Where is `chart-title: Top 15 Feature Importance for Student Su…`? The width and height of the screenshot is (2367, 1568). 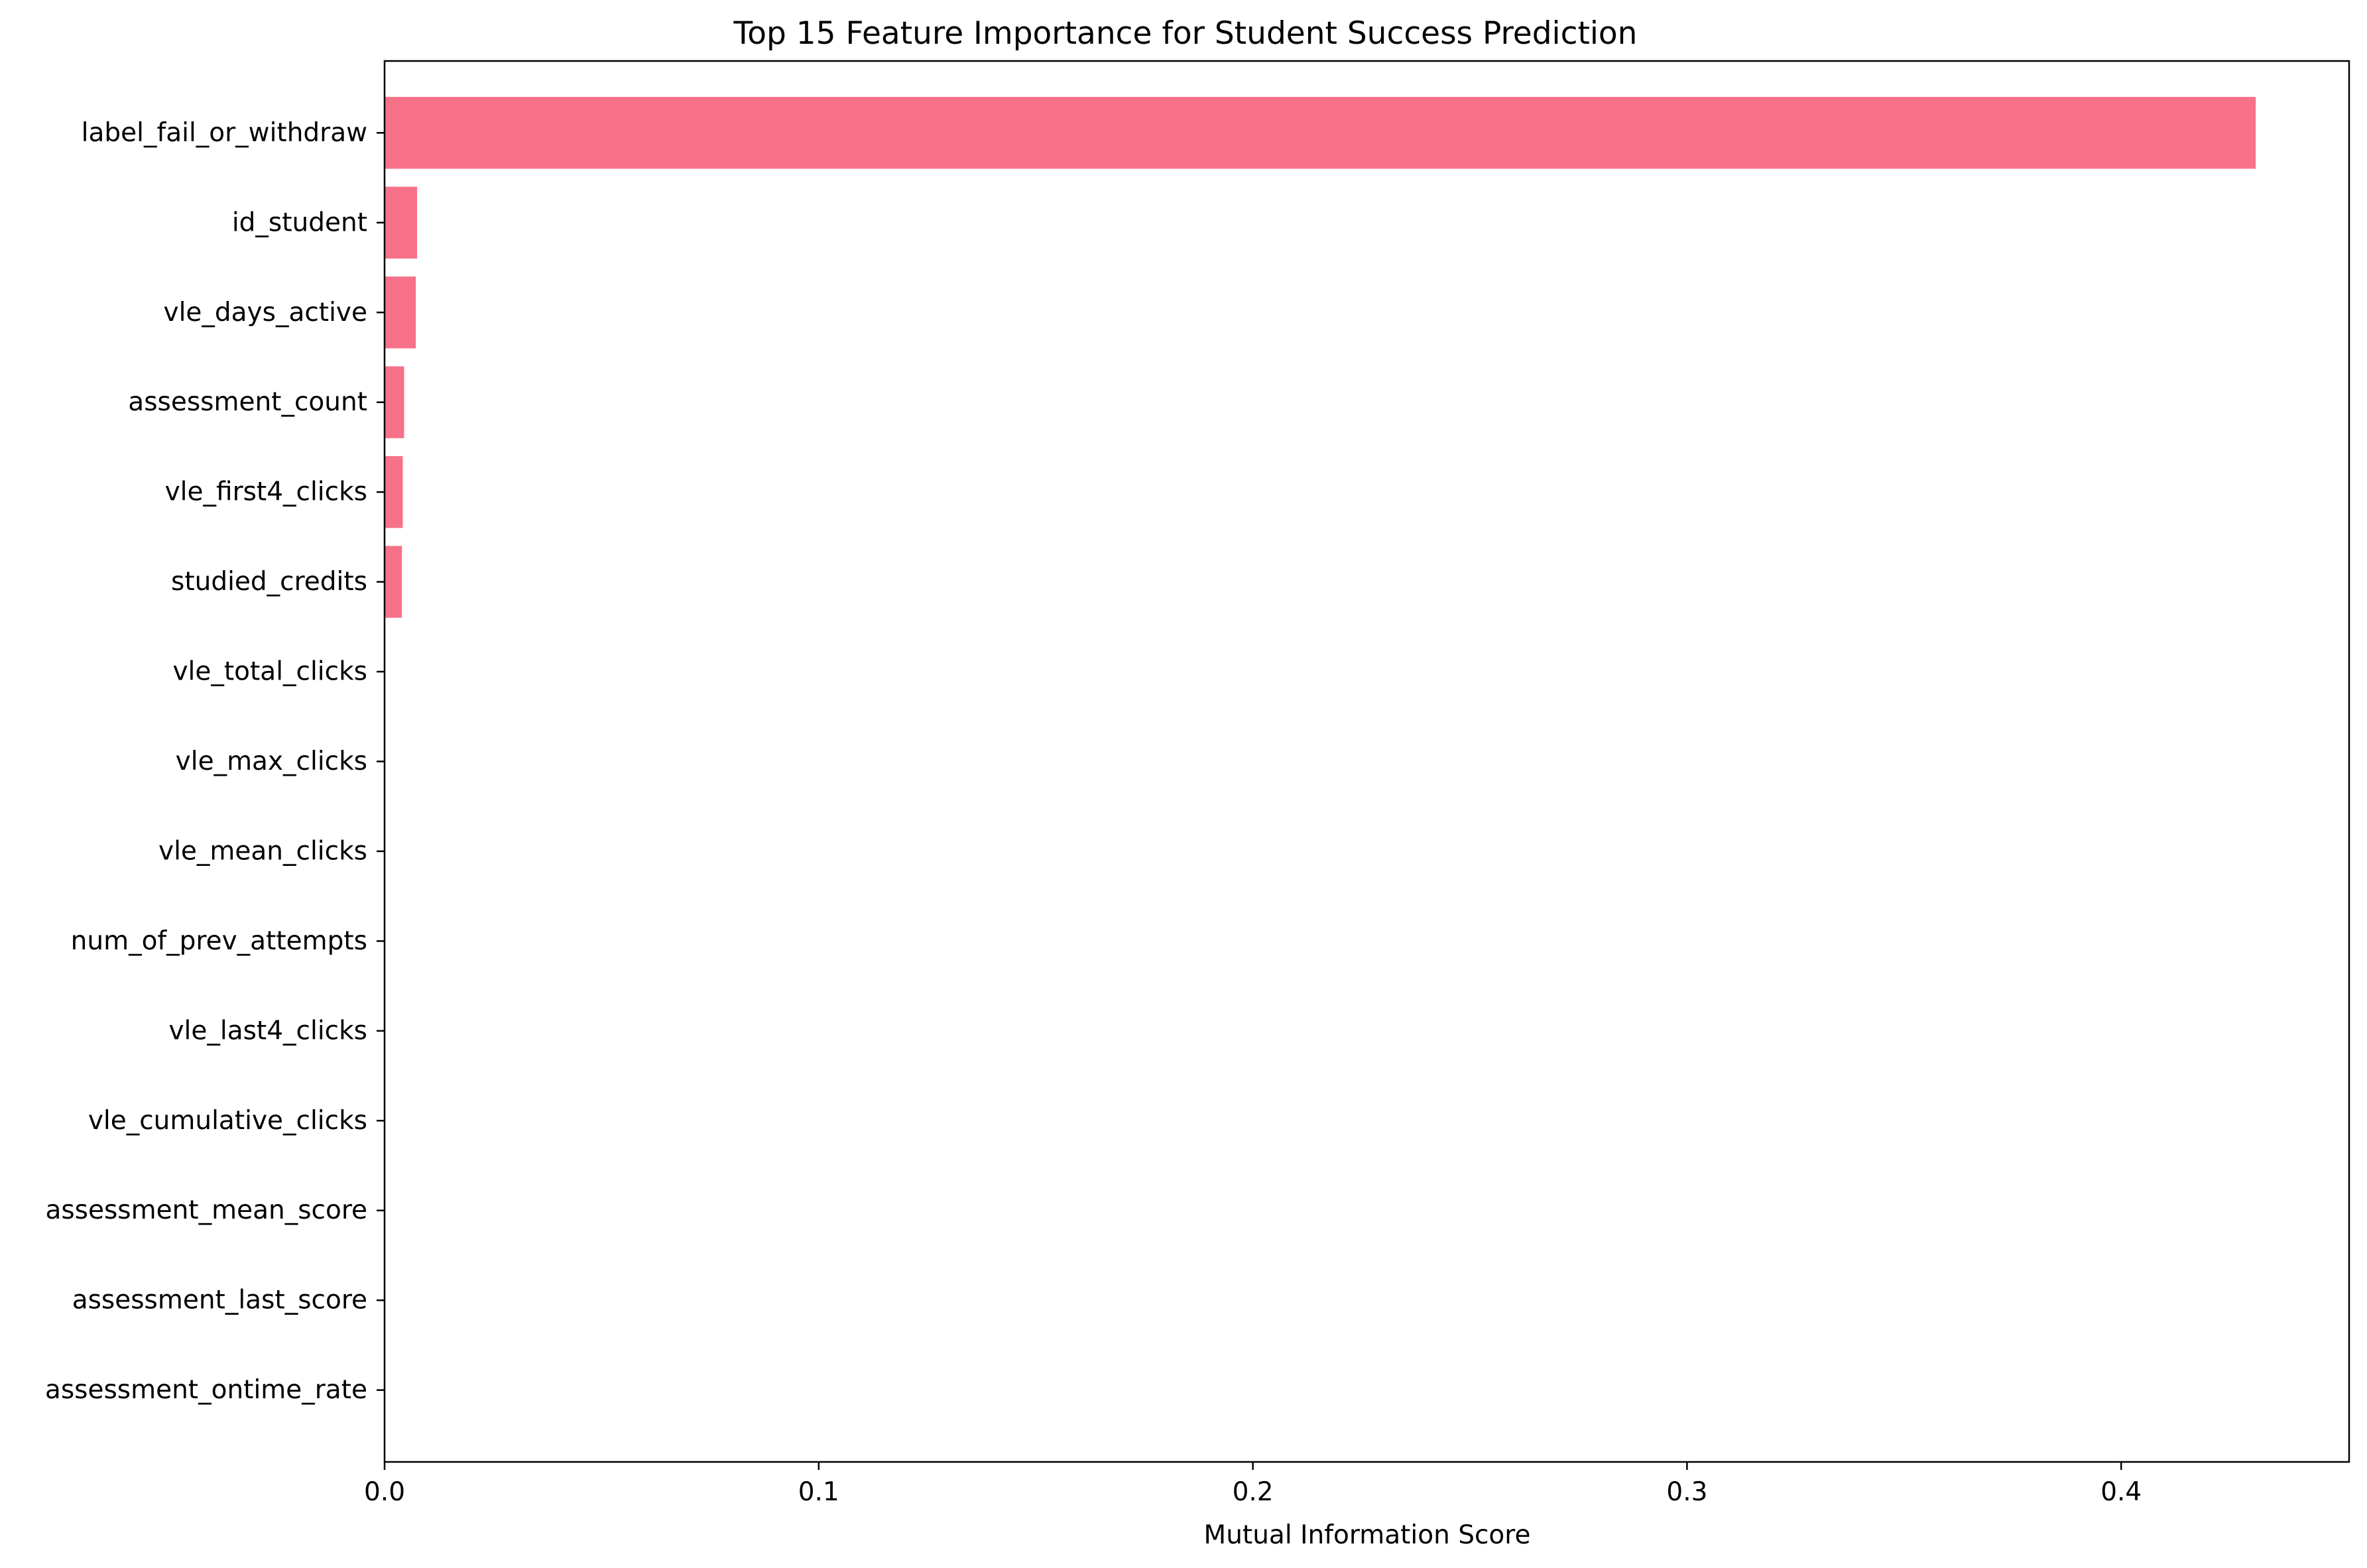 chart-title: Top 15 Feature Importance for Student Su… is located at coordinates (1185, 33).